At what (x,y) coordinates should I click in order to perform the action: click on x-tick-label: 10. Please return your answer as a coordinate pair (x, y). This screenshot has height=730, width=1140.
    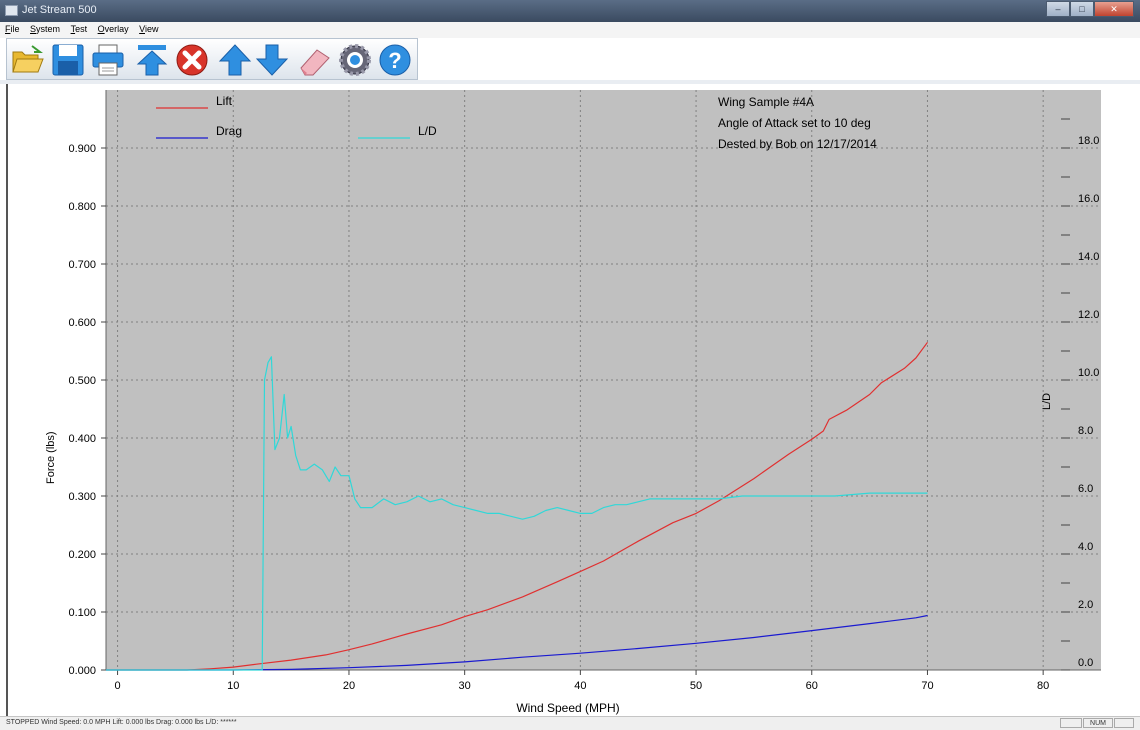
    Looking at the image, I should click on (233, 686).